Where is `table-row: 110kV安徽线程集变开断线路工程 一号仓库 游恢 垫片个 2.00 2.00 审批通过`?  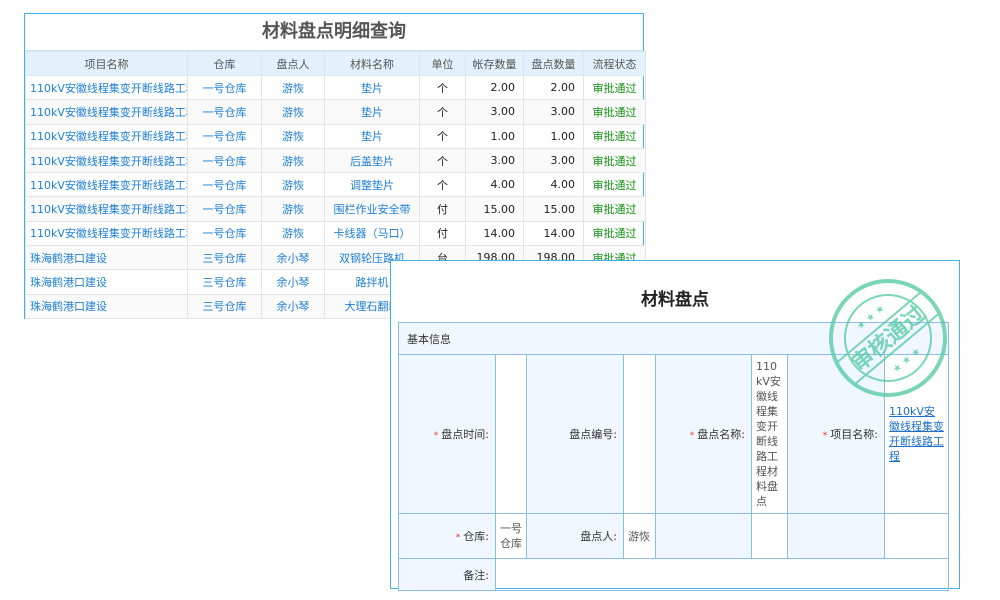 table-row: 110kV安徽线程集变开断线路工程 一号仓库 游恢 垫片个 2.00 2.00 审批通过 is located at coordinates (335, 87).